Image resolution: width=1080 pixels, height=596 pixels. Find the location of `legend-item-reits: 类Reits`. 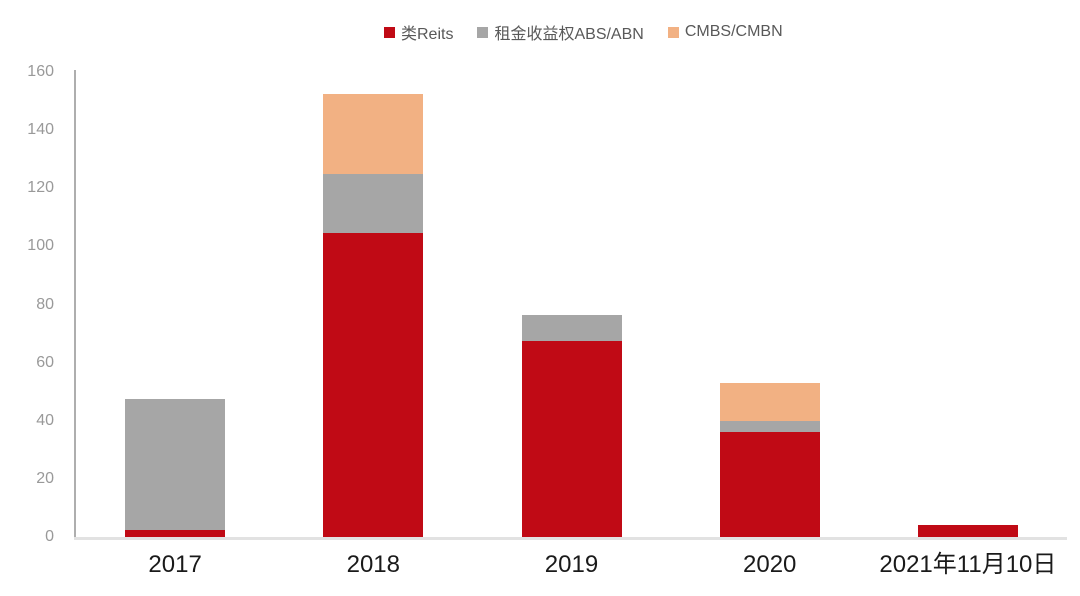

legend-item-reits: 类Reits is located at coordinates (418, 32).